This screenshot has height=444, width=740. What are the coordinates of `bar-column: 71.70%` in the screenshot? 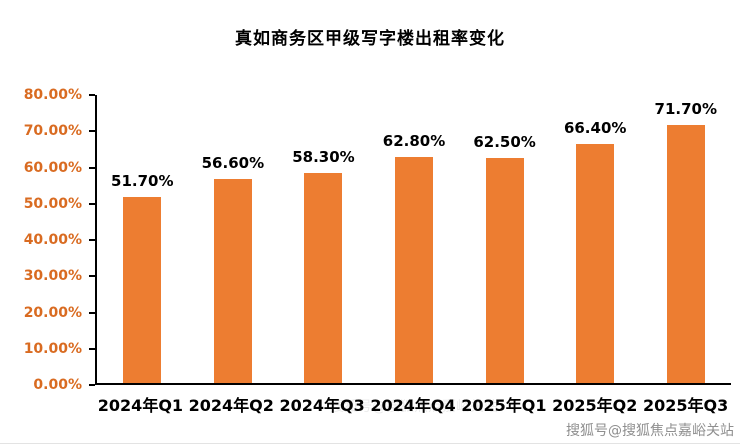 It's located at (685, 239).